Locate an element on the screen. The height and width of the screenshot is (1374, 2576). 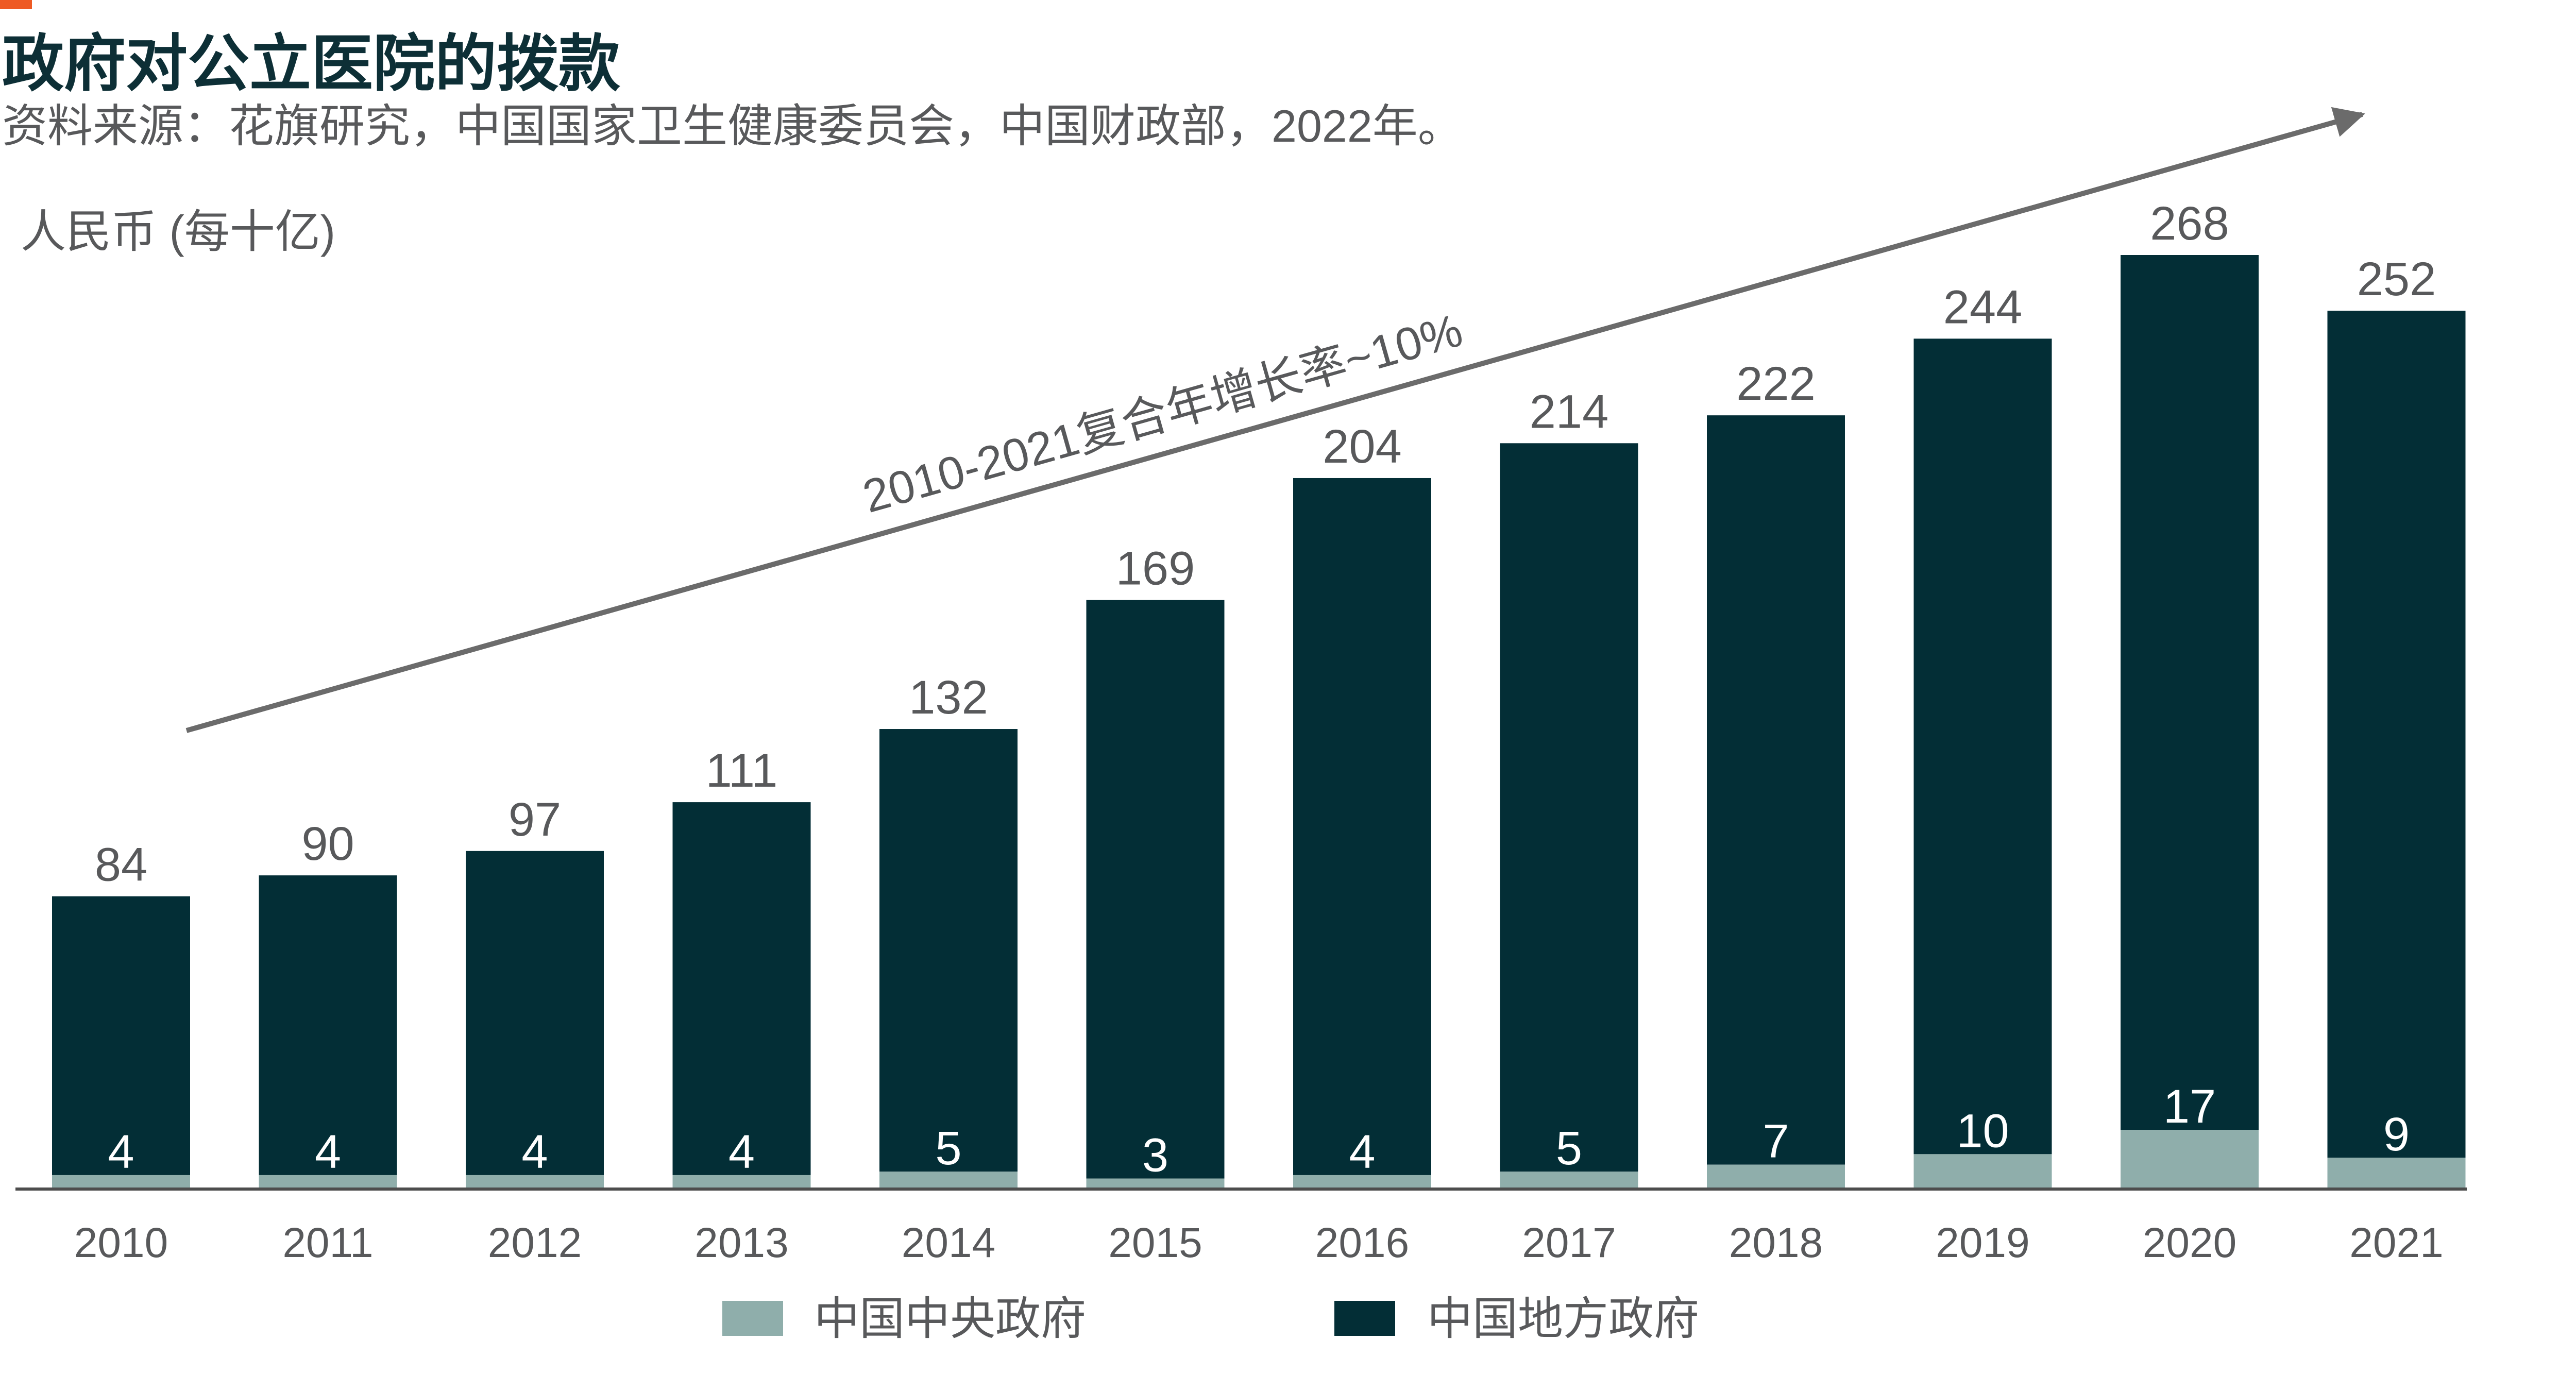
legend-label-local: 中国地方政府 is located at coordinates (1563, 1318).